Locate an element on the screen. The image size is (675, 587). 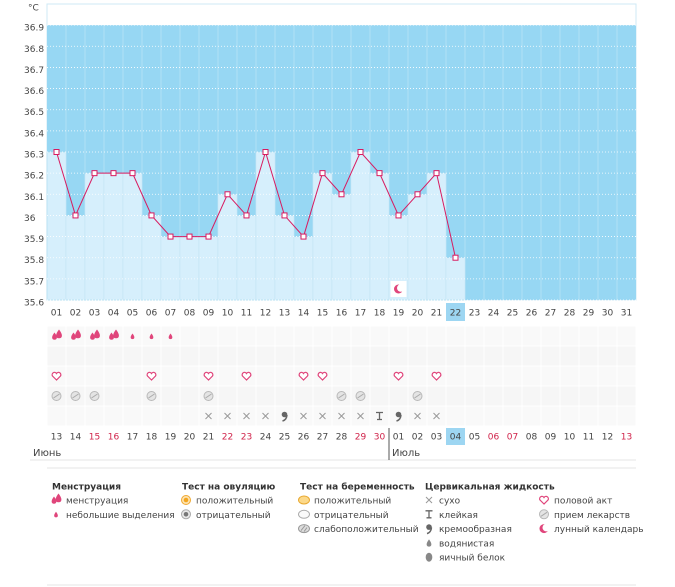
date-label: 02 is located at coordinates (417, 438).